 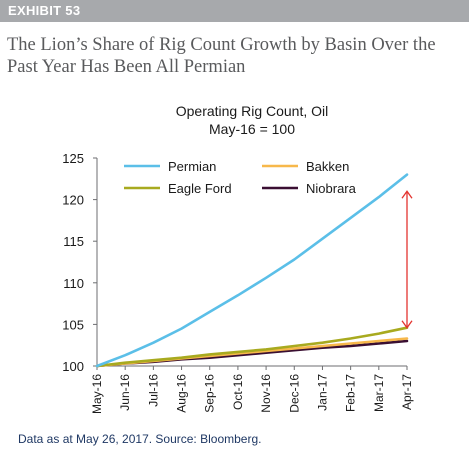 I want to click on y-tick-label: 110, so click(x=73, y=283).